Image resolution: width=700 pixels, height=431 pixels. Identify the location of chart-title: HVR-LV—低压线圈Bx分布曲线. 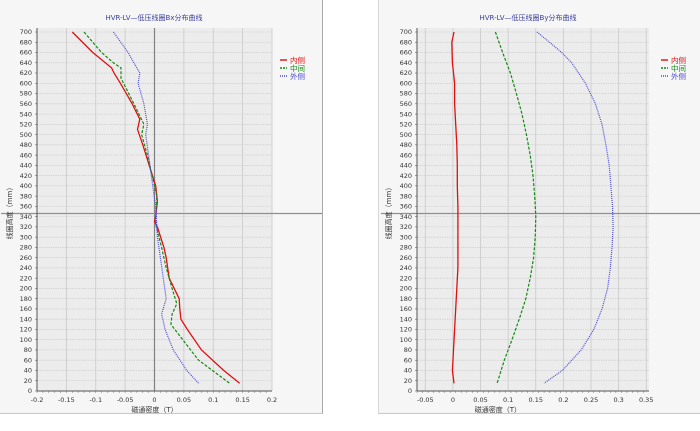
(153, 17).